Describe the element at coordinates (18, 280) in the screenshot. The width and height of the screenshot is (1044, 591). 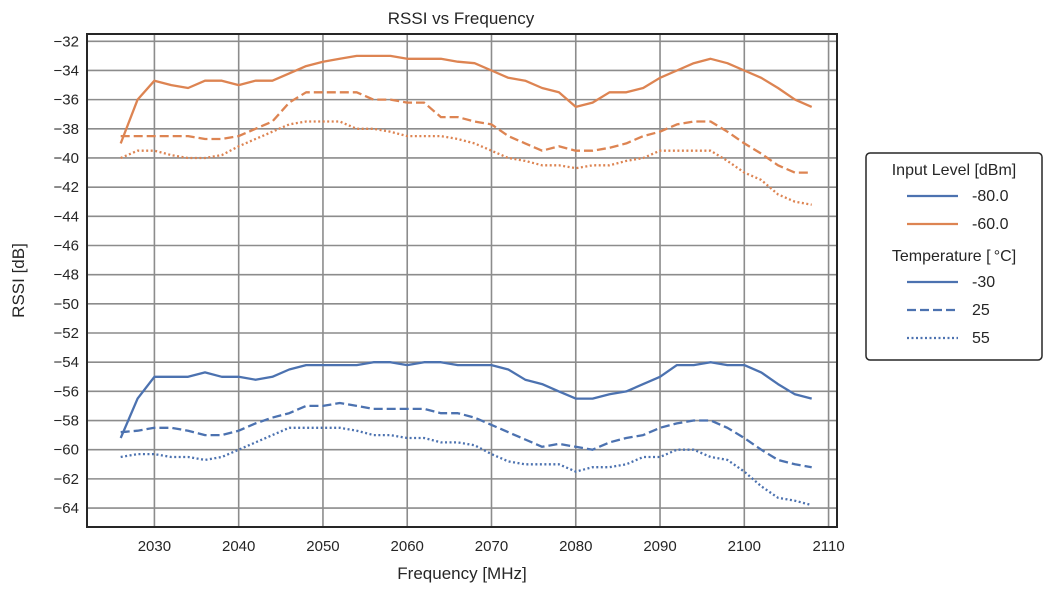
I see `y-axis-title: RSSI [dB]` at that location.